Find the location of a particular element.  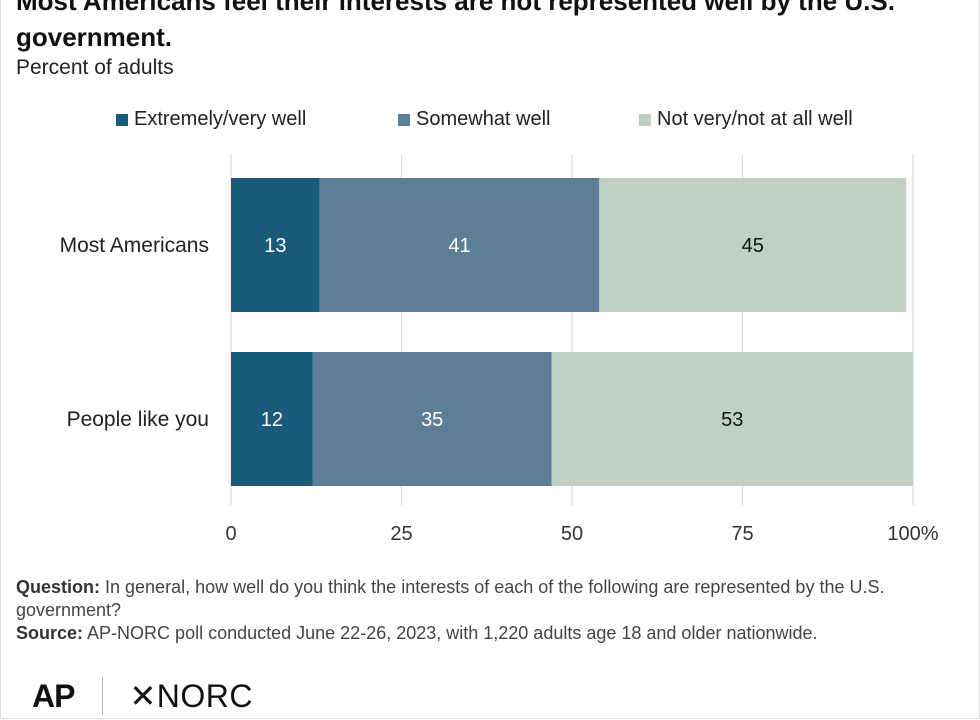

legend-item-somewhat-well: Somewhat well is located at coordinates (474, 119).